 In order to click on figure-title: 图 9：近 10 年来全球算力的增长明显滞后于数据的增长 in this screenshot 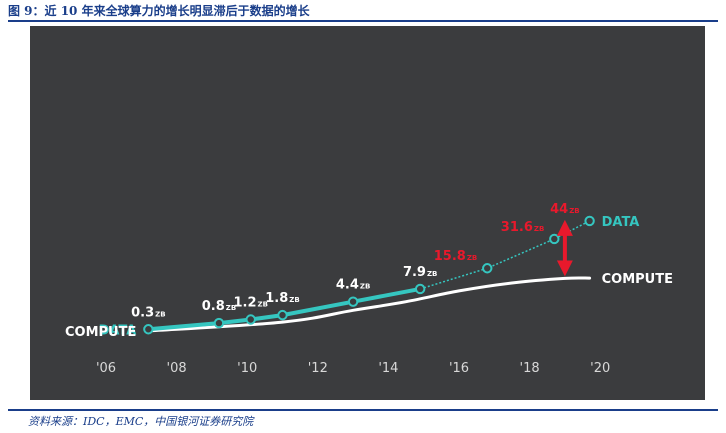, I will do `click(159, 11)`.